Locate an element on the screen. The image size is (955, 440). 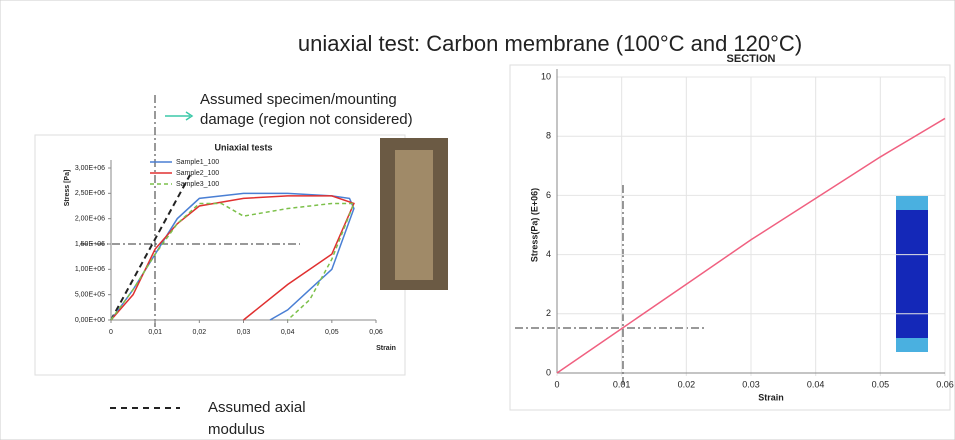
y-tick-label: 2,50E+06 is located at coordinates (90, 193).